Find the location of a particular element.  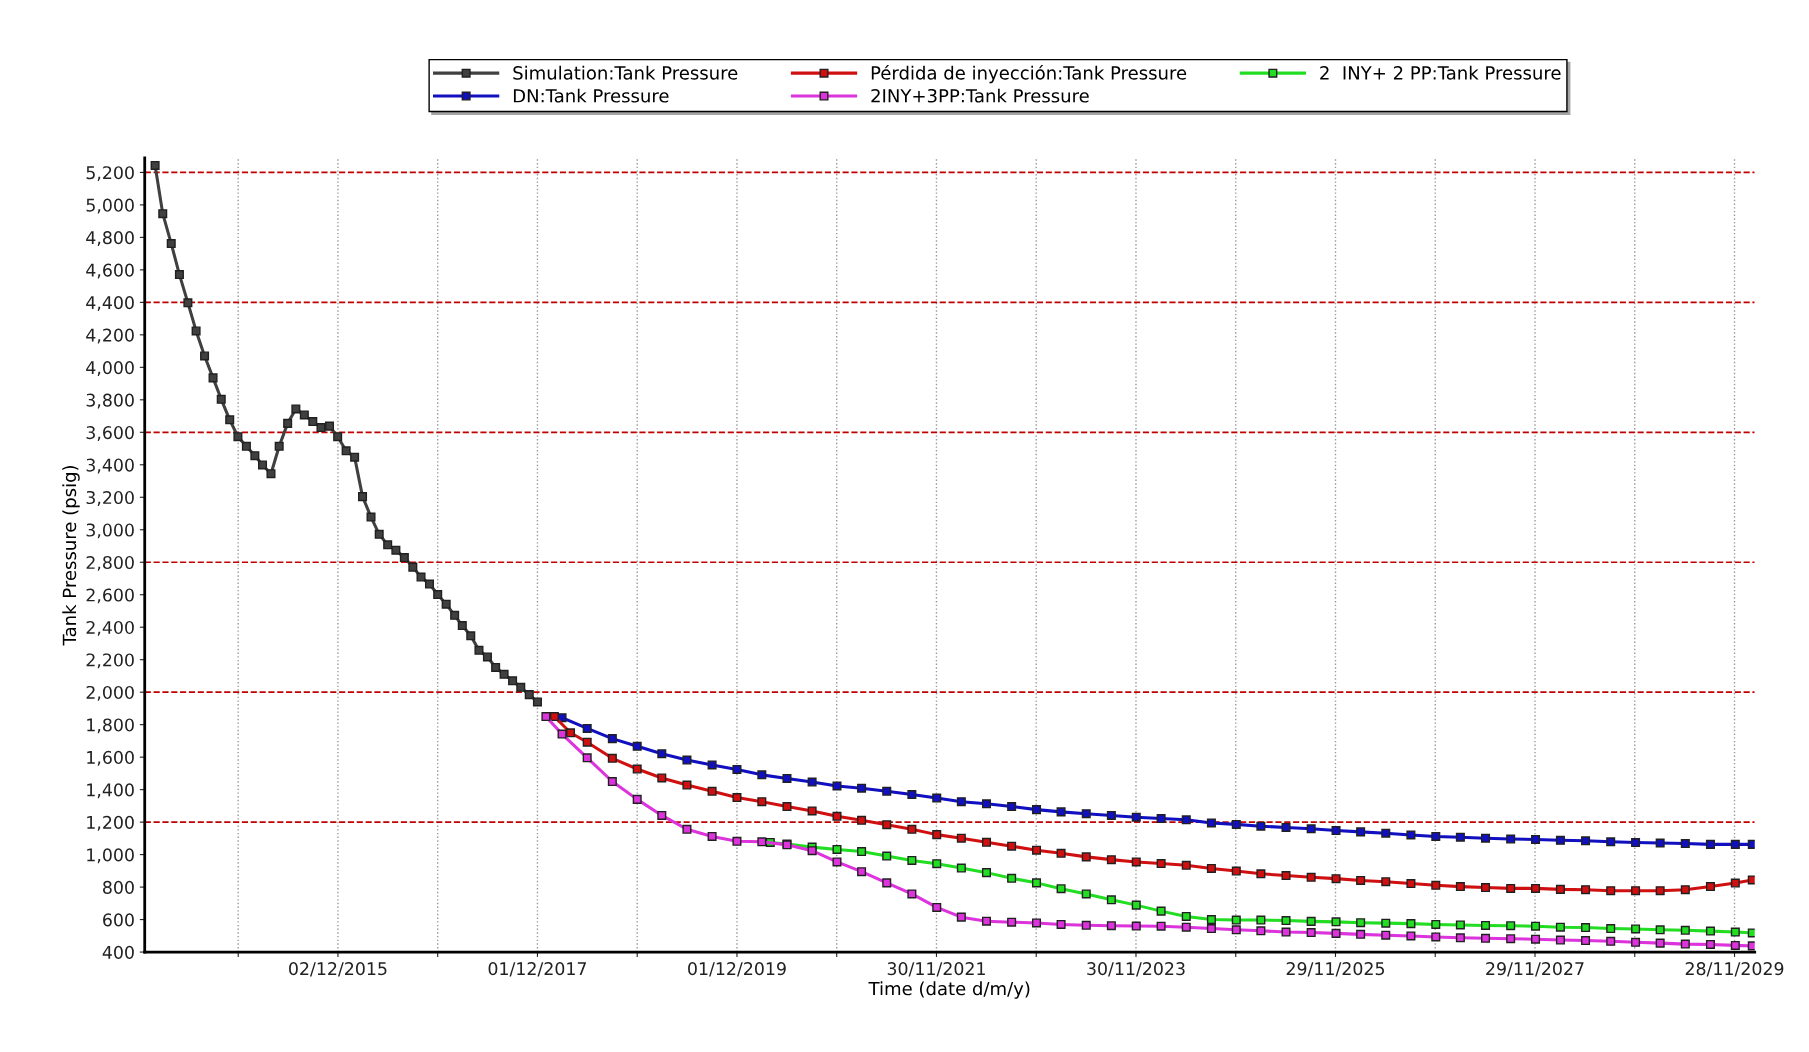

y-tick-label: 600 is located at coordinates (118, 920).